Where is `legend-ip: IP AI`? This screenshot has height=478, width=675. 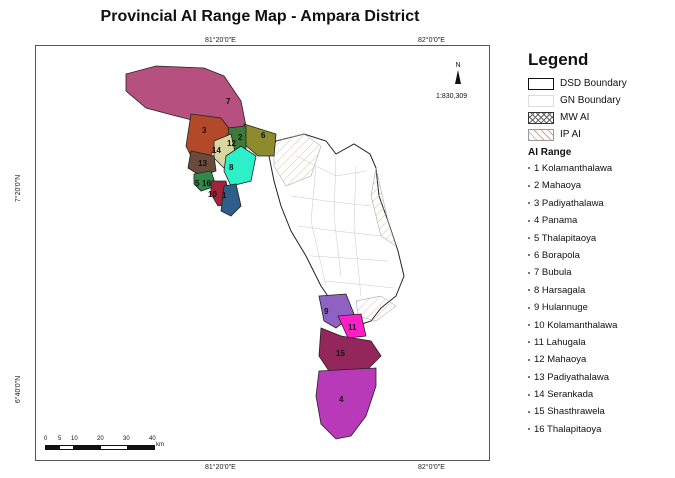 legend-ip: IP AI is located at coordinates (598, 134).